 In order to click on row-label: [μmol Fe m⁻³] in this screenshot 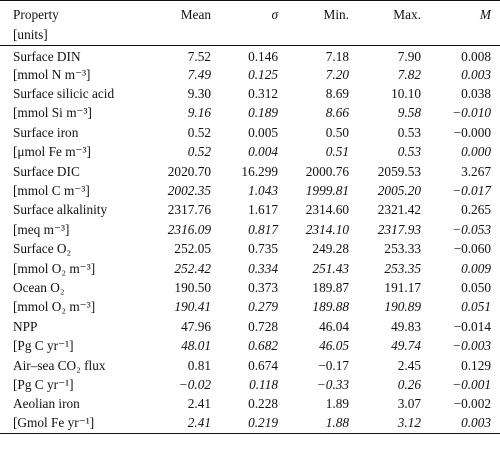, I will do `click(52, 152)`.